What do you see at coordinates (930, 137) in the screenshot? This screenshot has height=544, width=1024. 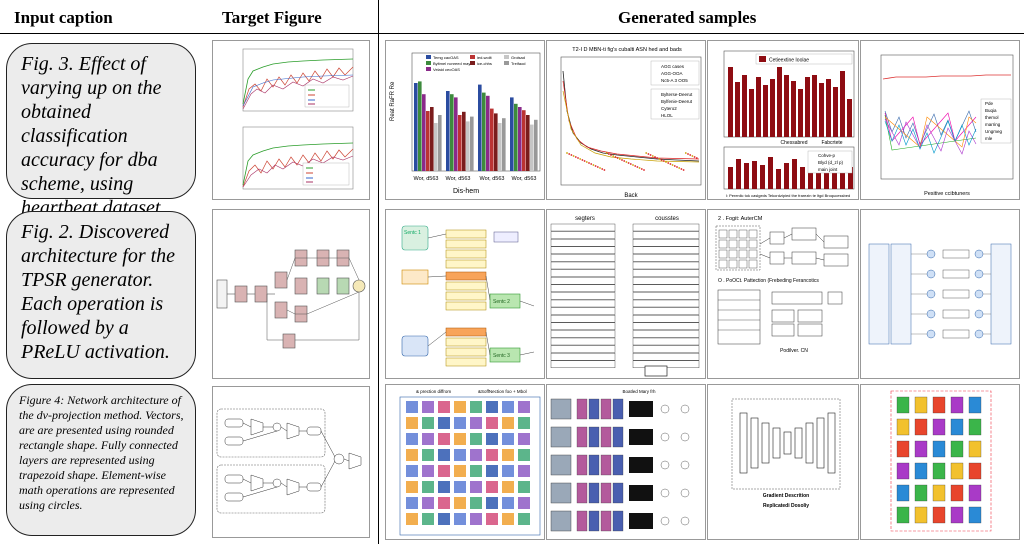 I see `series-line` at bounding box center [930, 137].